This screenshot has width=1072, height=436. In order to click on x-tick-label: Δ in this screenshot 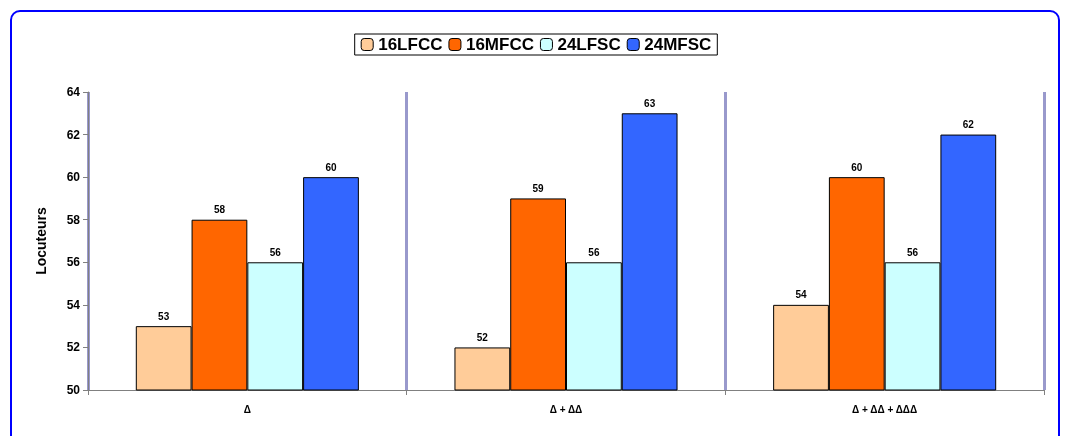, I will do `click(247, 409)`.